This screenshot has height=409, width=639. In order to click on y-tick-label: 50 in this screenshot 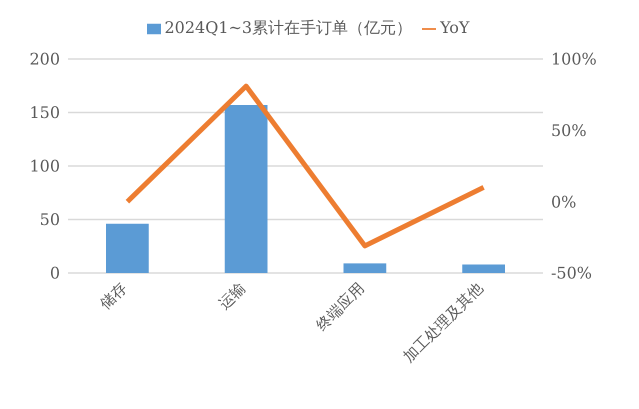, I will do `click(50, 220)`.